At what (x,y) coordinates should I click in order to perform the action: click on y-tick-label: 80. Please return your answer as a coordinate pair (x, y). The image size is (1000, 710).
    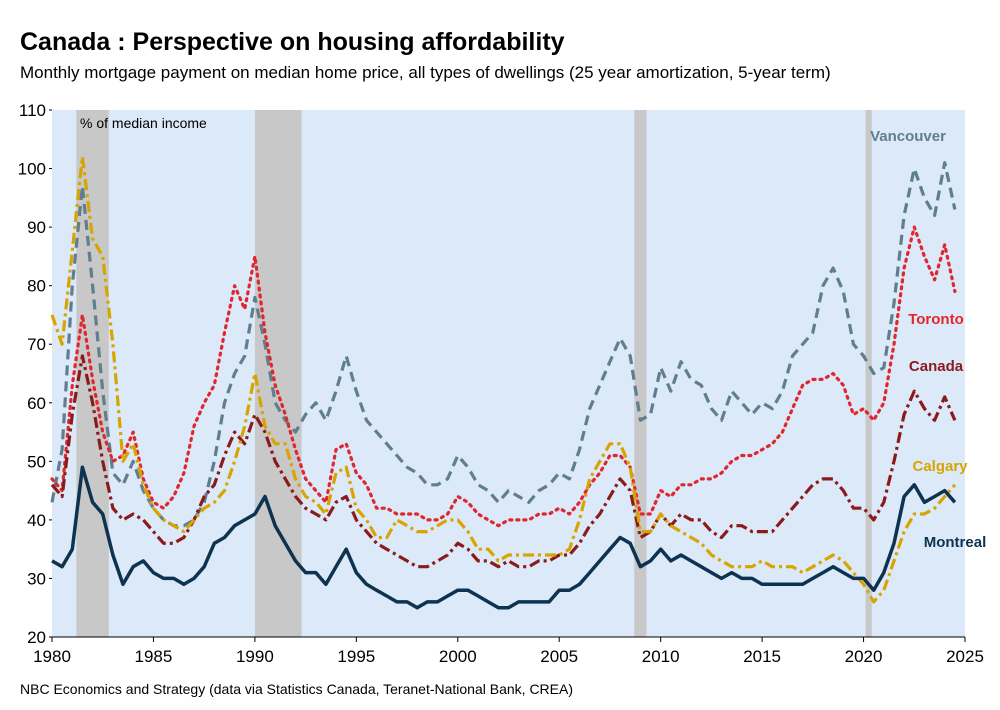
    Looking at the image, I should click on (36, 286).